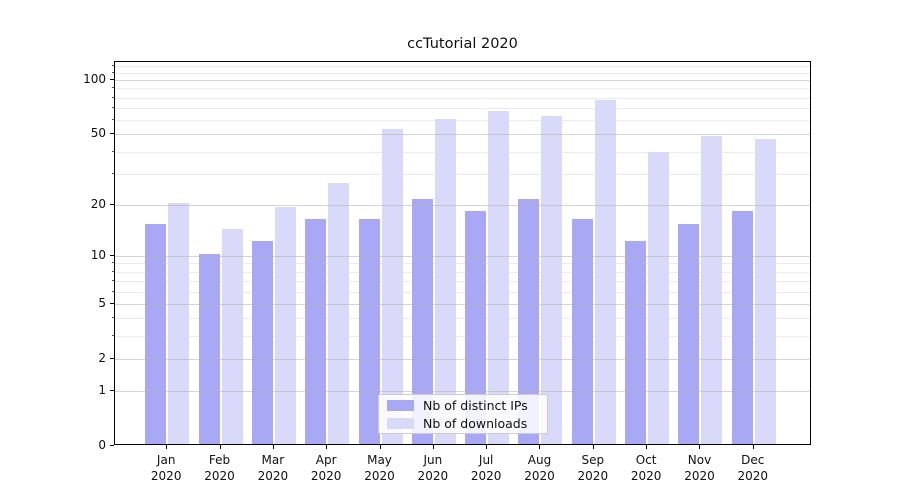 The height and width of the screenshot is (500, 900). Describe the element at coordinates (753, 468) in the screenshot. I see `x-tick-label: Dec 2020` at that location.